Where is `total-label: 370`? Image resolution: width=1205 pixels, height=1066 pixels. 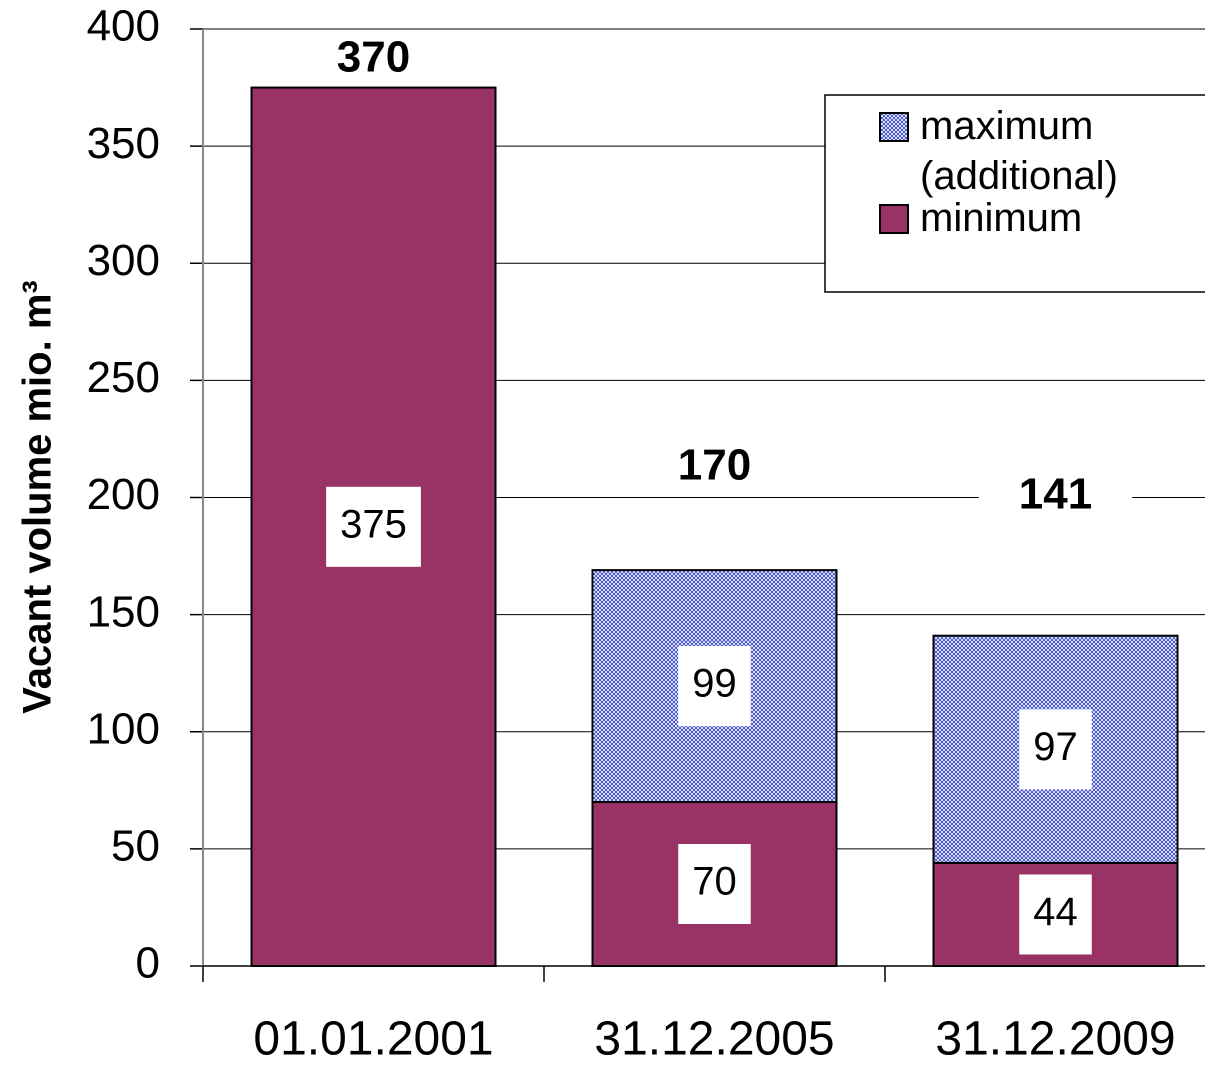 total-label: 370 is located at coordinates (373, 57).